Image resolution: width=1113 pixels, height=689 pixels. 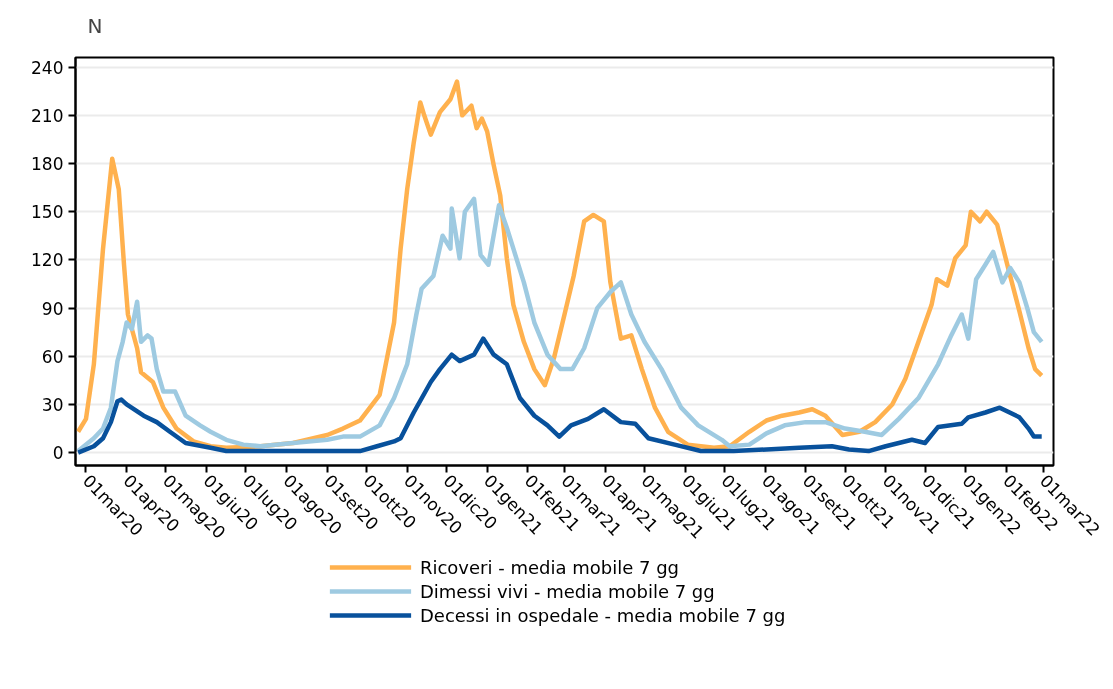 I want to click on y-tick-label: 210, so click(x=47, y=115).